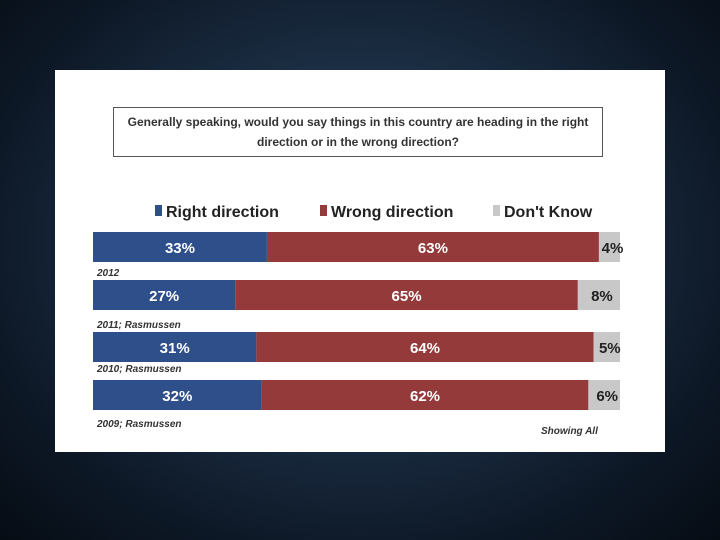 This screenshot has width=720, height=540. I want to click on legend-label-1: Wrong direction, so click(392, 212).